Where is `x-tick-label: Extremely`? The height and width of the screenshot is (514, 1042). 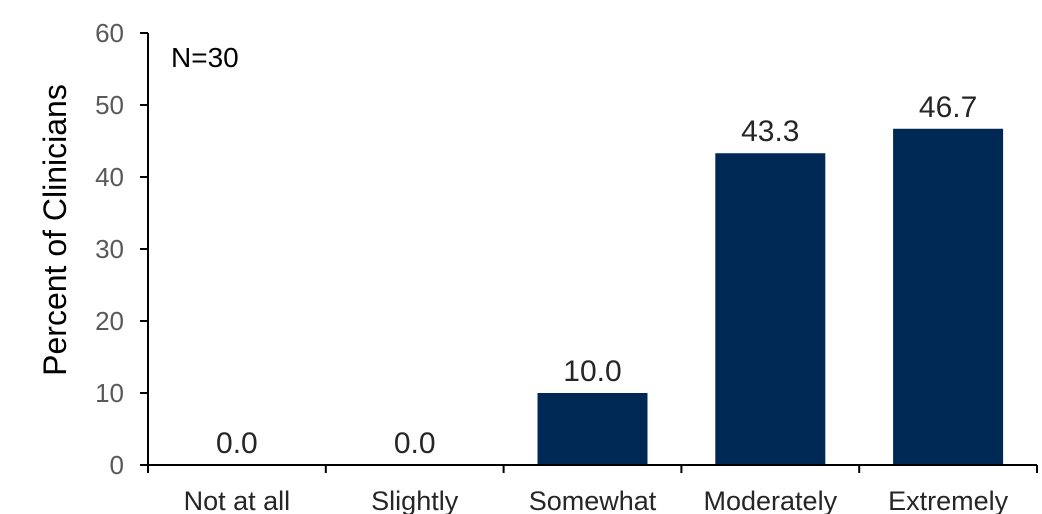
x-tick-label: Extremely is located at coordinates (948, 500).